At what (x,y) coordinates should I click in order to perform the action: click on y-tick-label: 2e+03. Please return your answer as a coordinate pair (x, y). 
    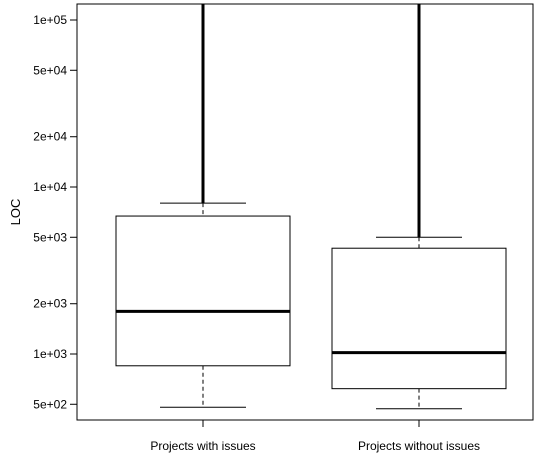
    Looking at the image, I should click on (50, 304).